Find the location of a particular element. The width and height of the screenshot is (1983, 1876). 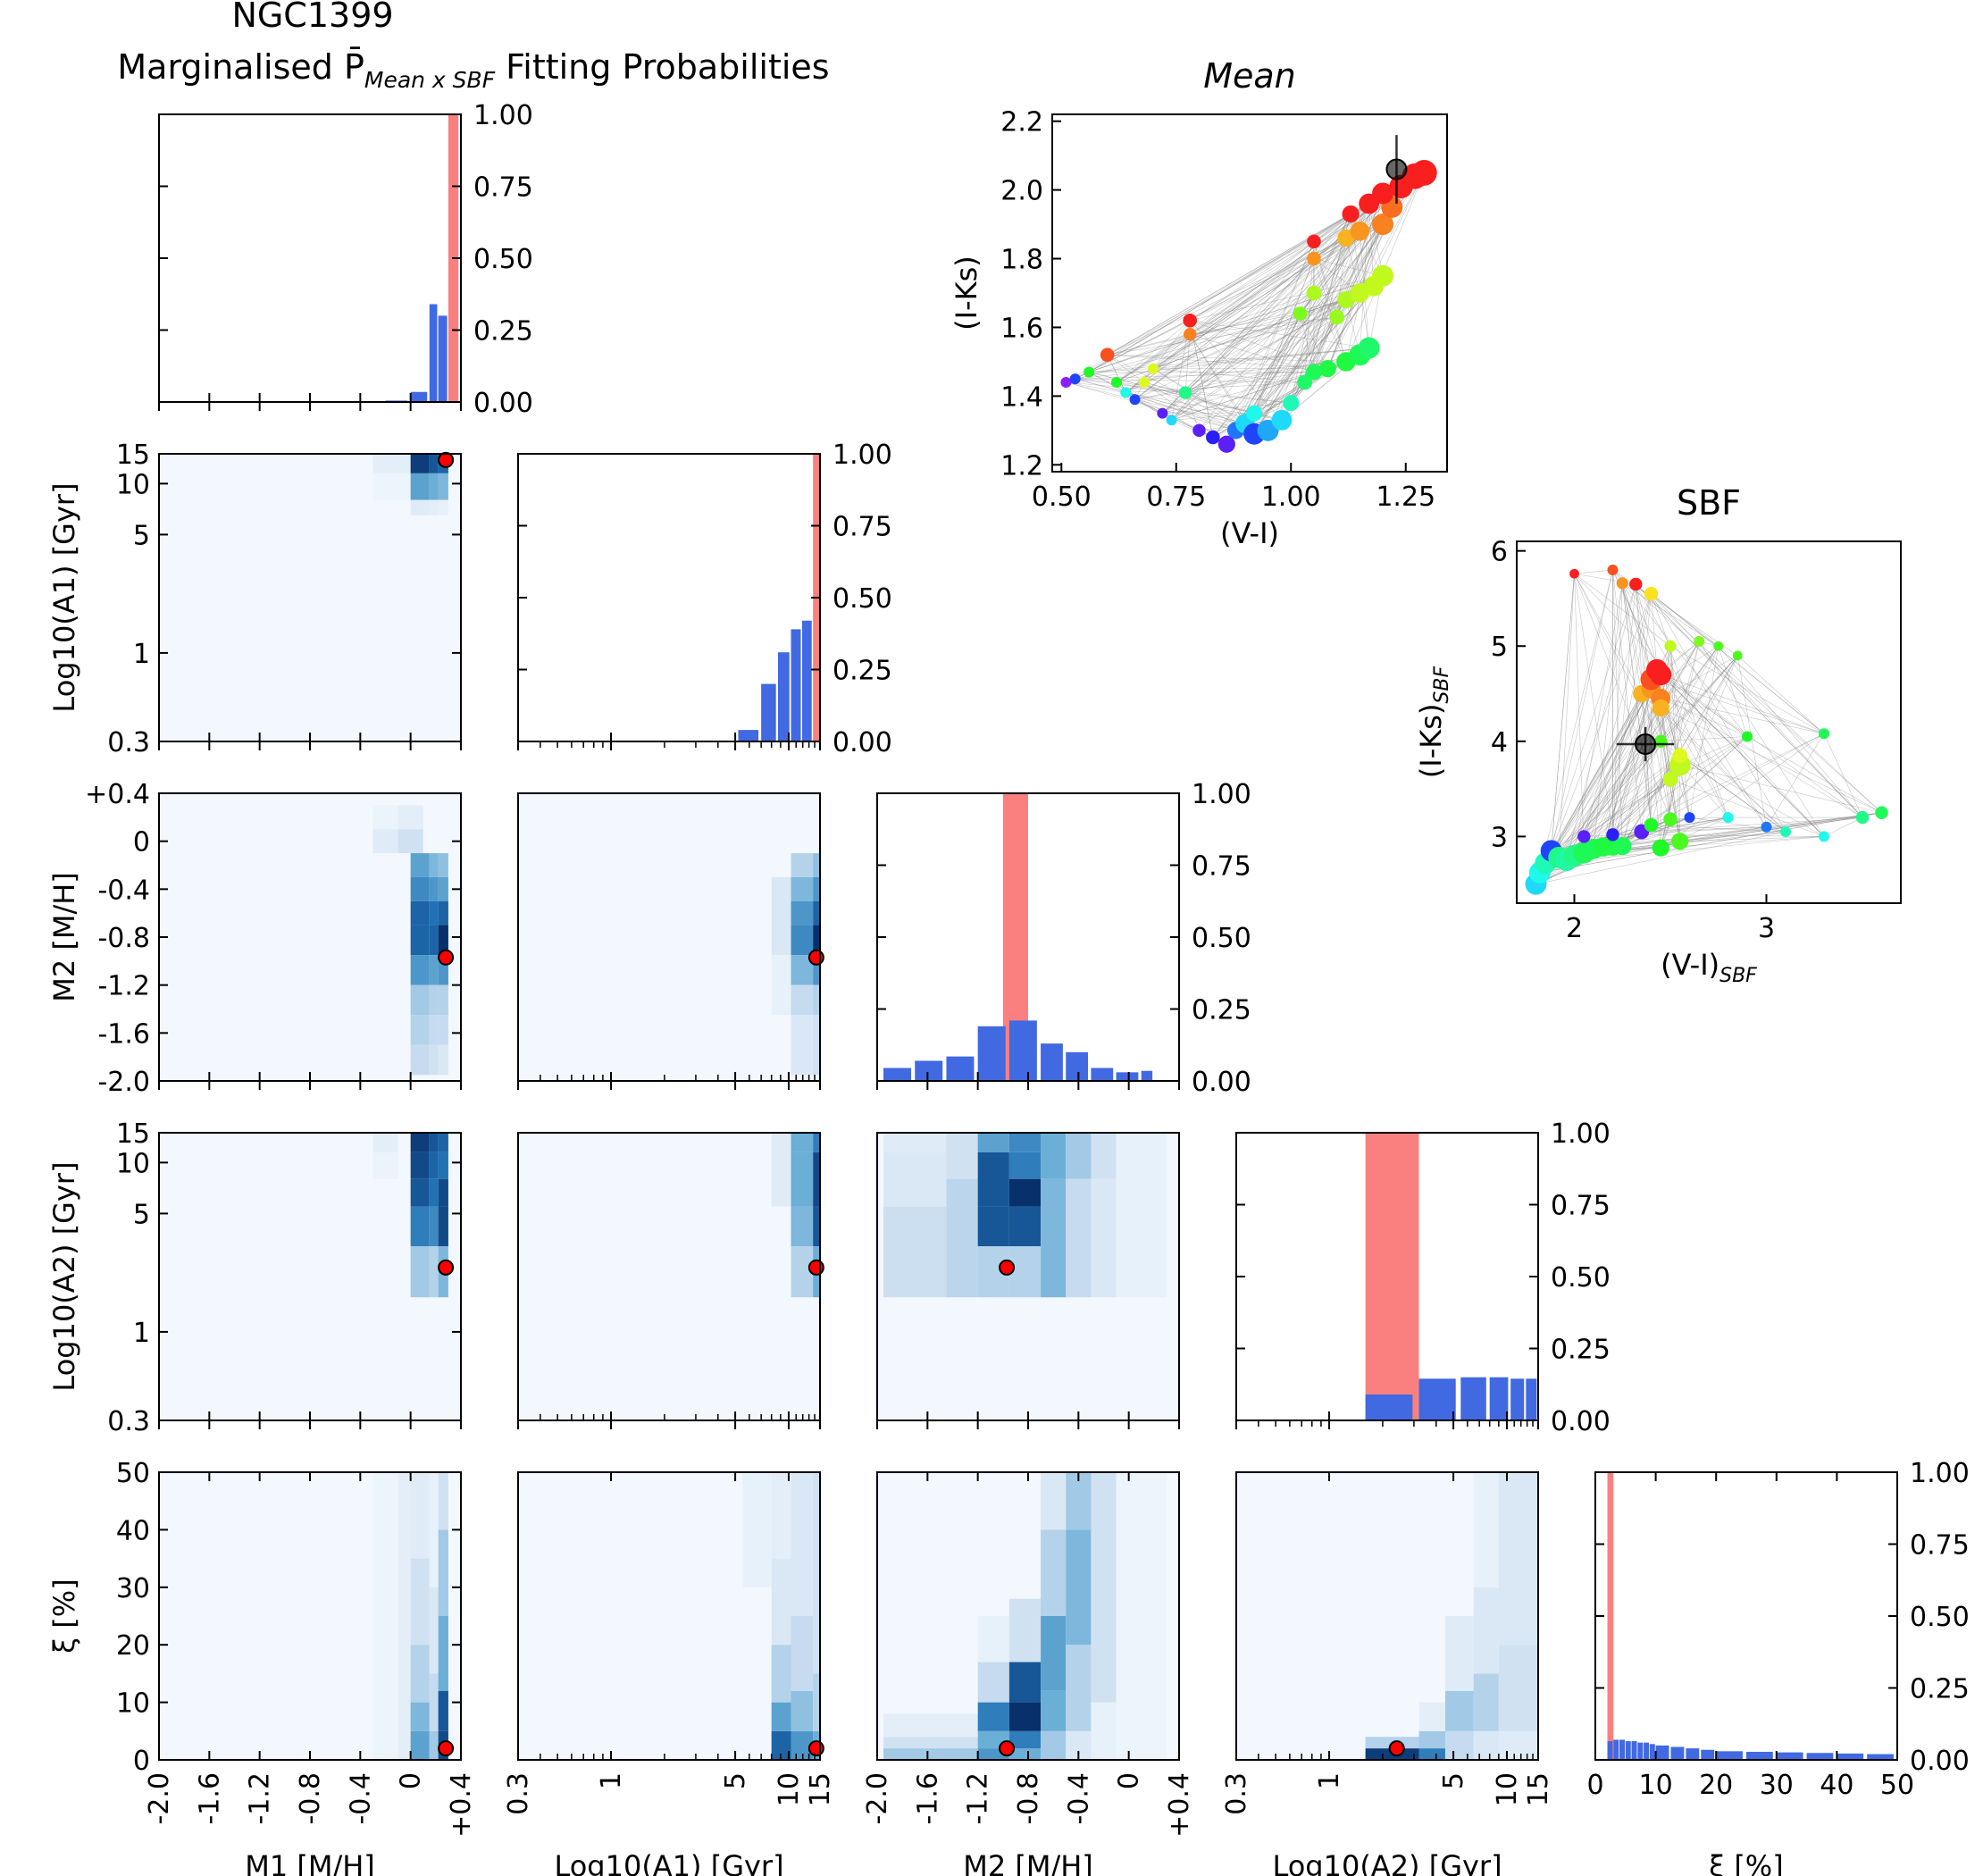

y-axis-label: ξ [%] is located at coordinates (64, 1616).